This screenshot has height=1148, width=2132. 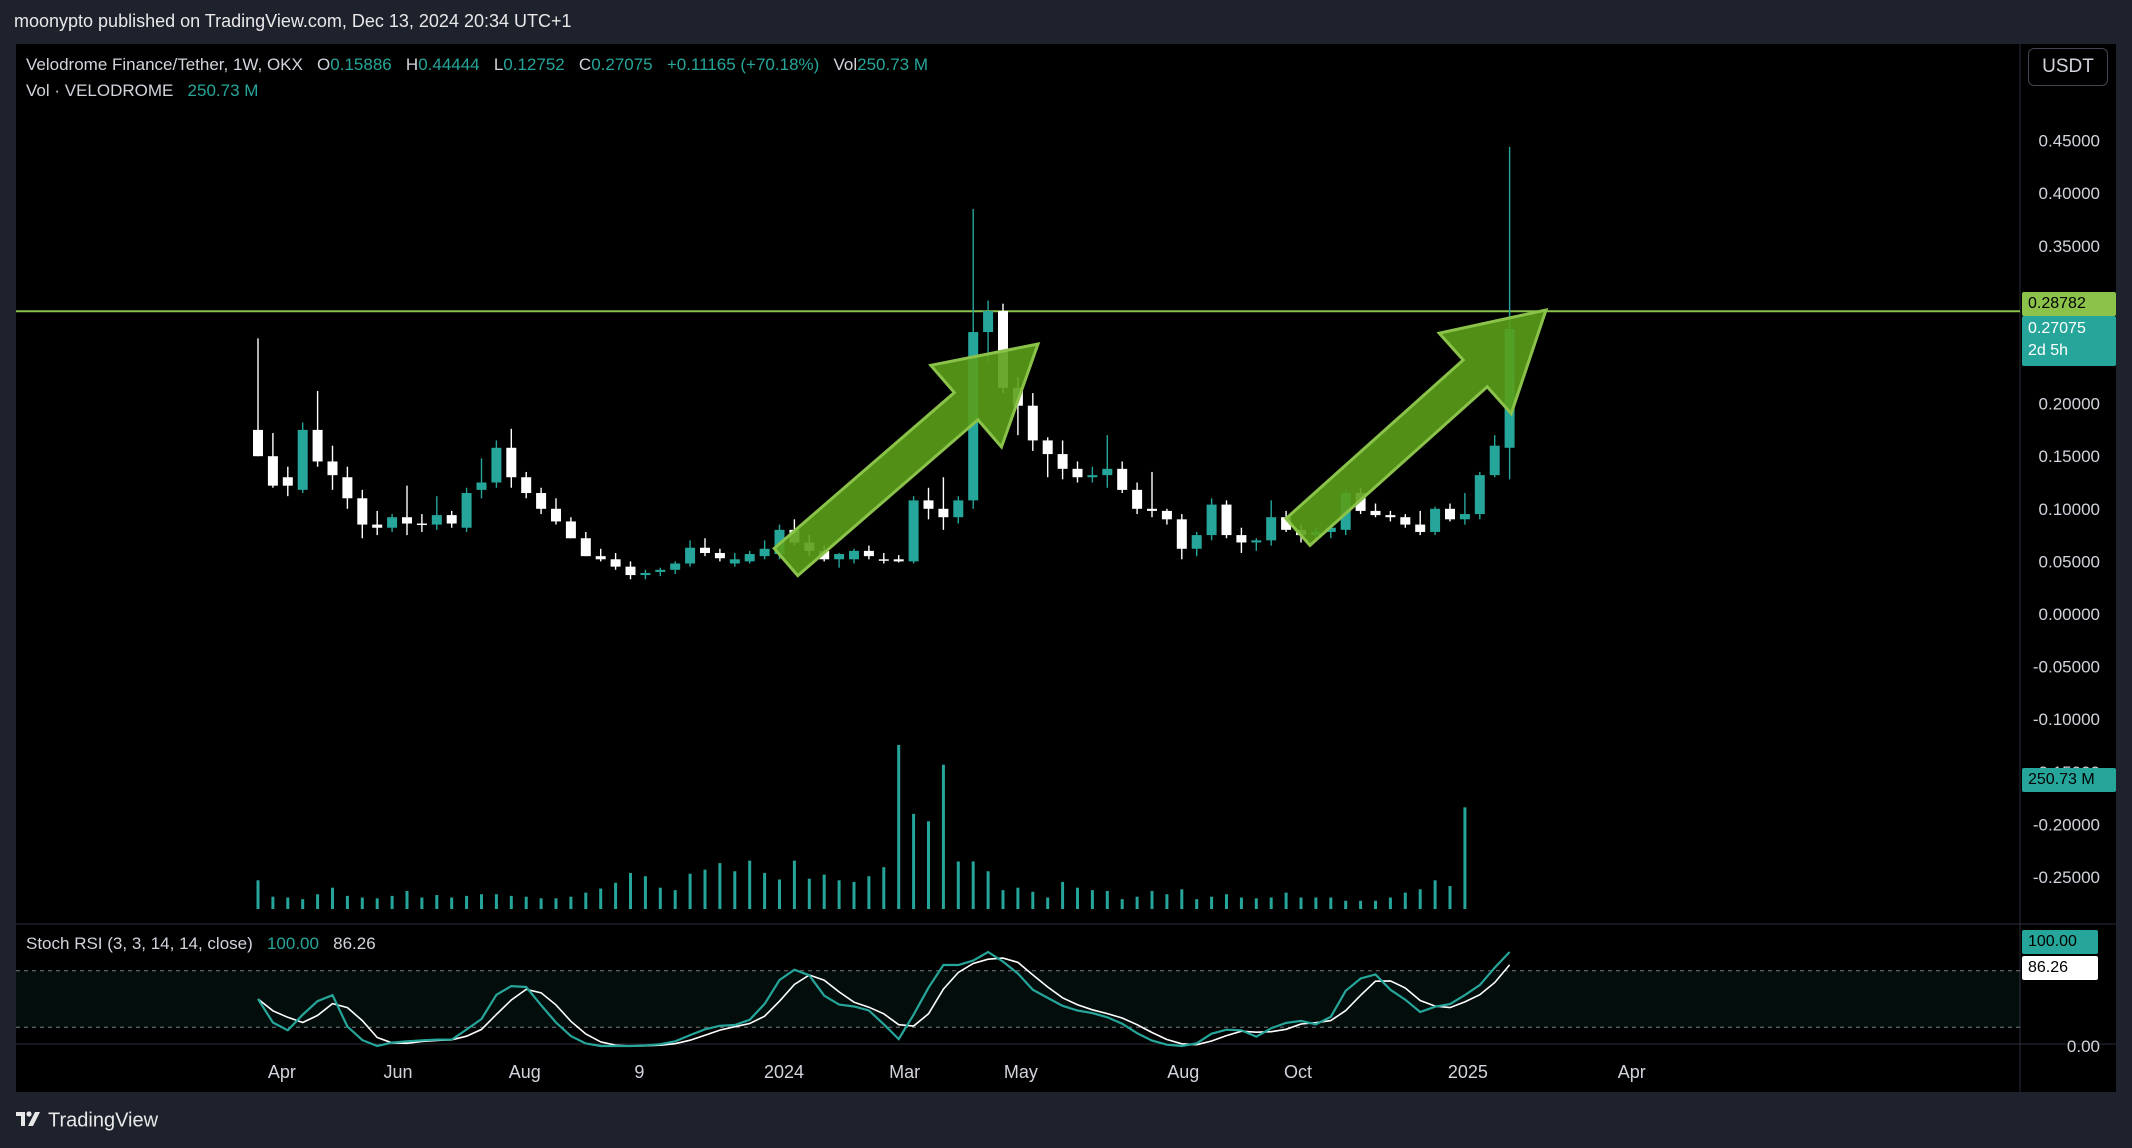 What do you see at coordinates (282, 1072) in the screenshot?
I see `time-axis-label: Apr` at bounding box center [282, 1072].